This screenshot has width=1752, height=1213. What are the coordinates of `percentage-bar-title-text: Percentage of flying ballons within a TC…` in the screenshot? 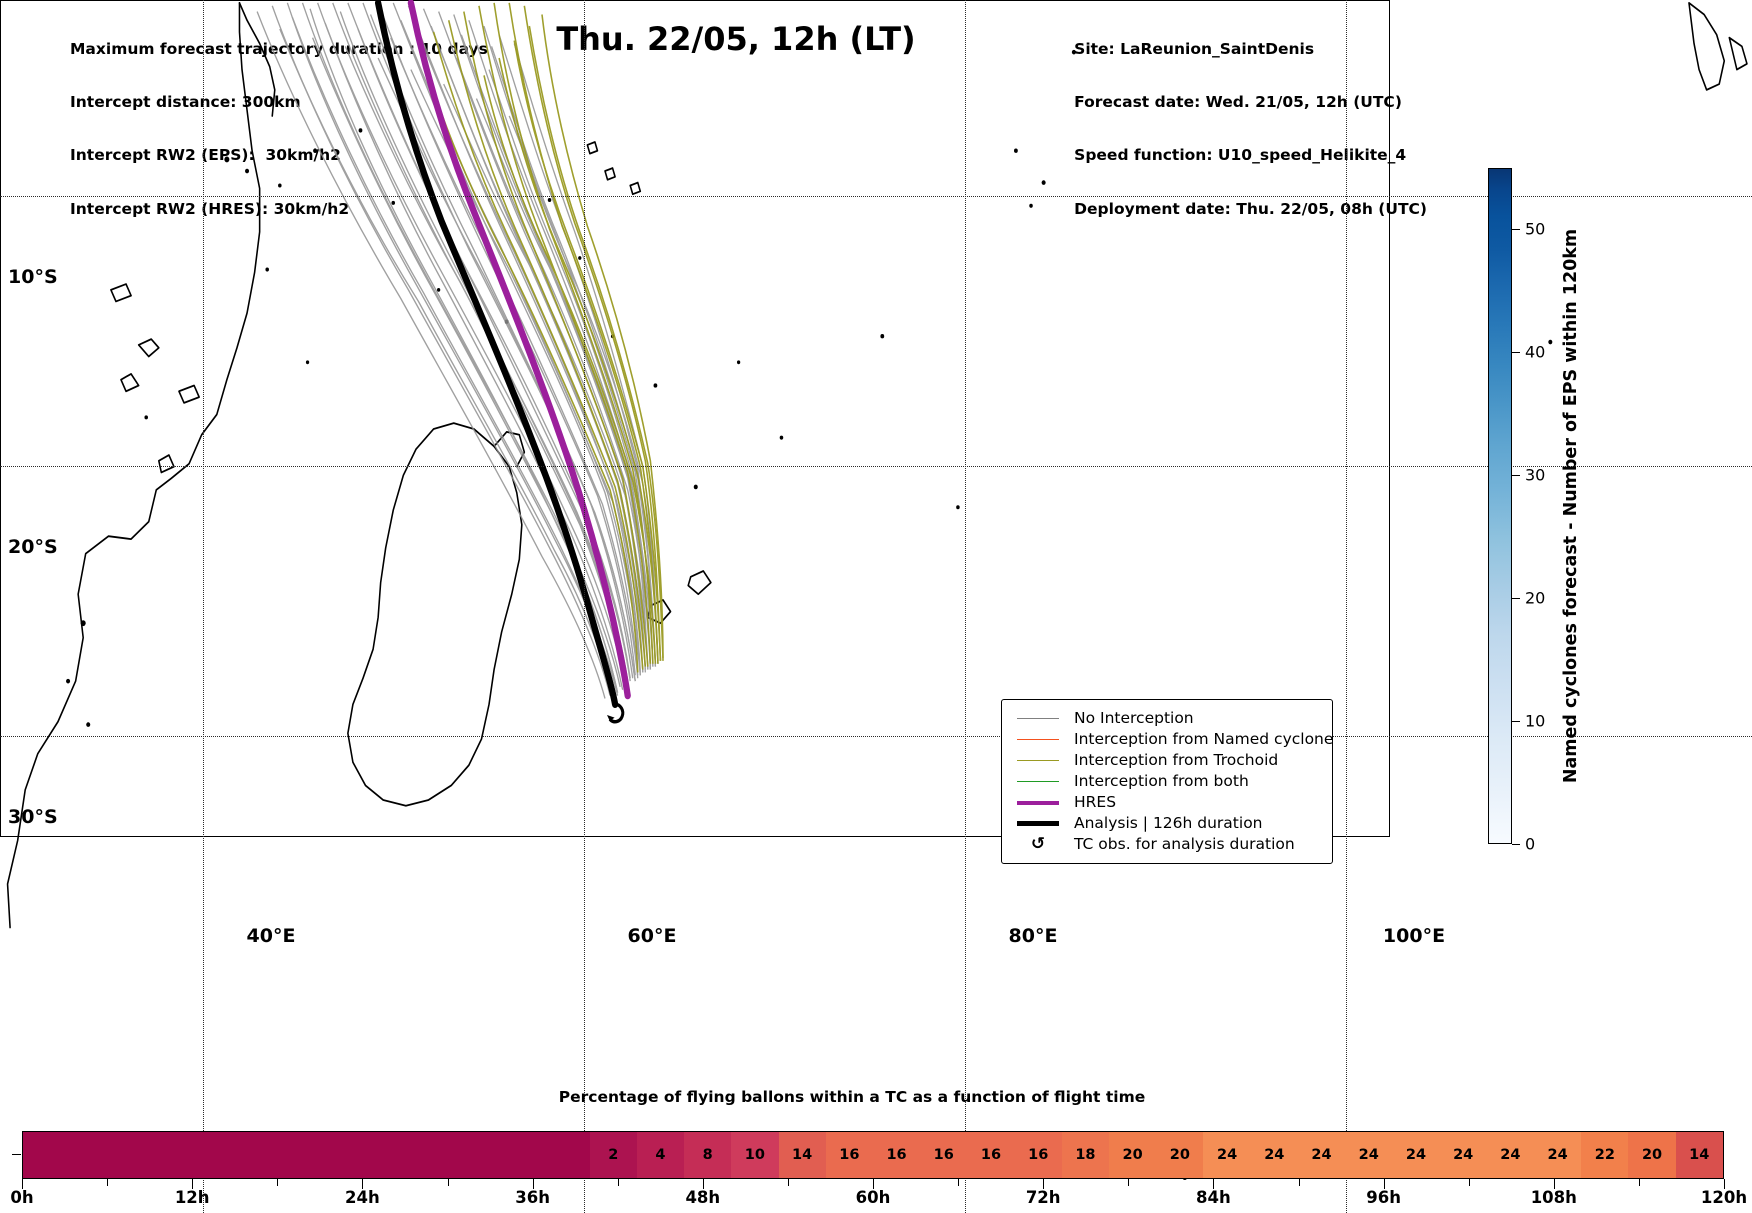 It's located at (852, 1097).